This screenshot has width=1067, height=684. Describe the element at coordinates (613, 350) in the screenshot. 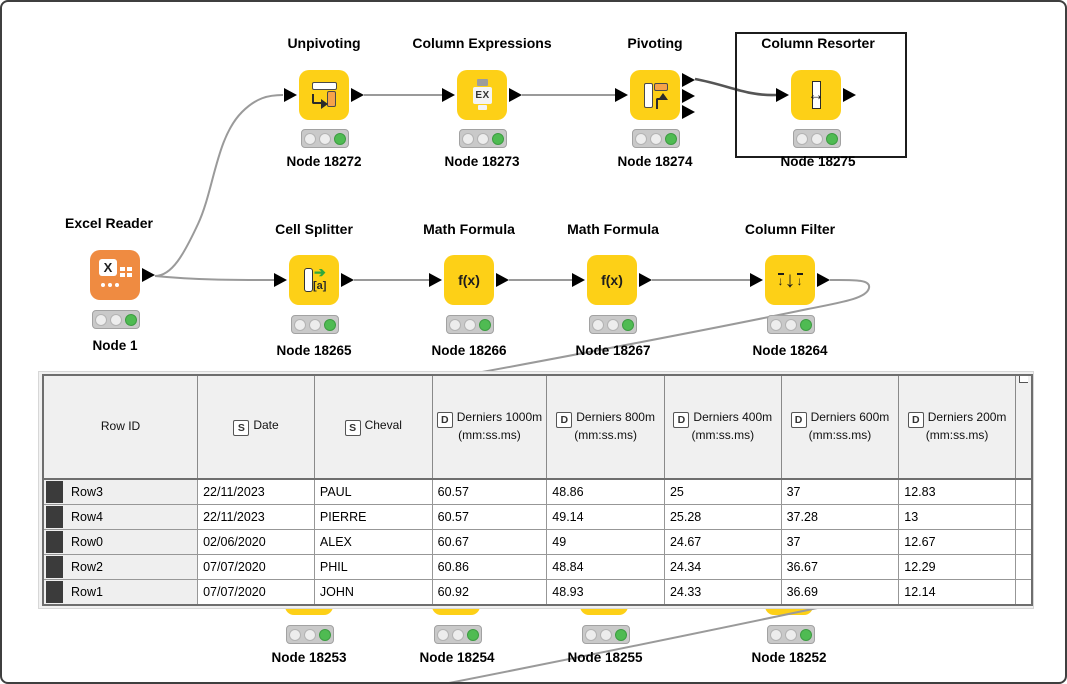

I see `node-id-label: Node 18267` at that location.